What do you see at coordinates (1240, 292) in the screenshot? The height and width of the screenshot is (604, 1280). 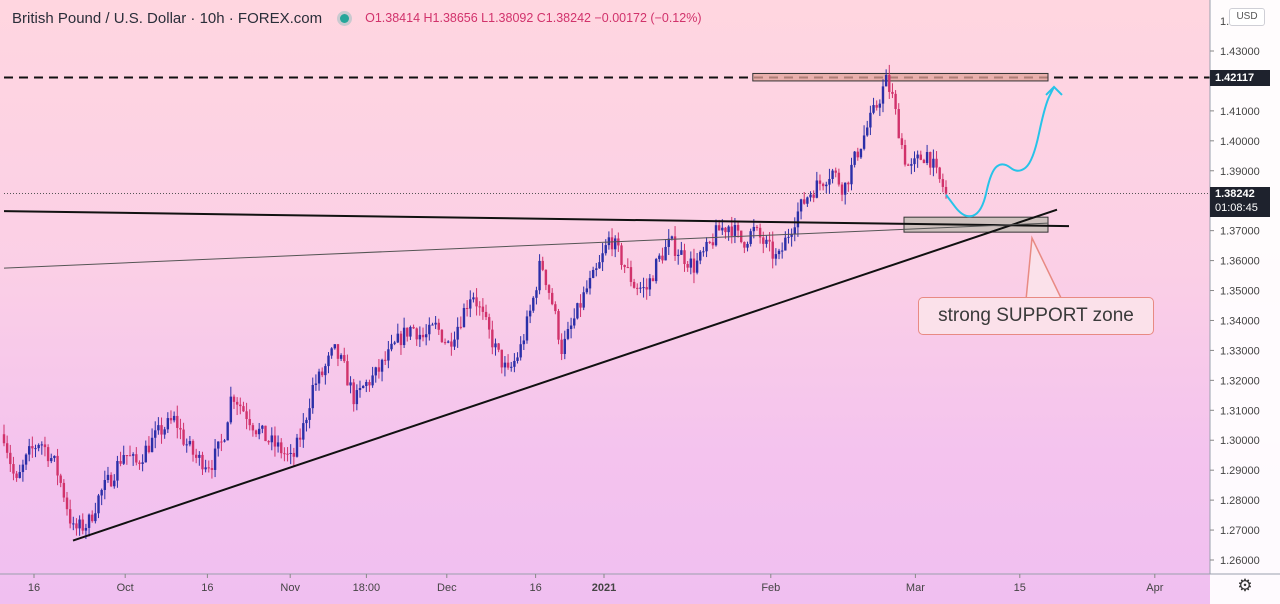 I see `y-tick-label: 1.35000` at bounding box center [1240, 292].